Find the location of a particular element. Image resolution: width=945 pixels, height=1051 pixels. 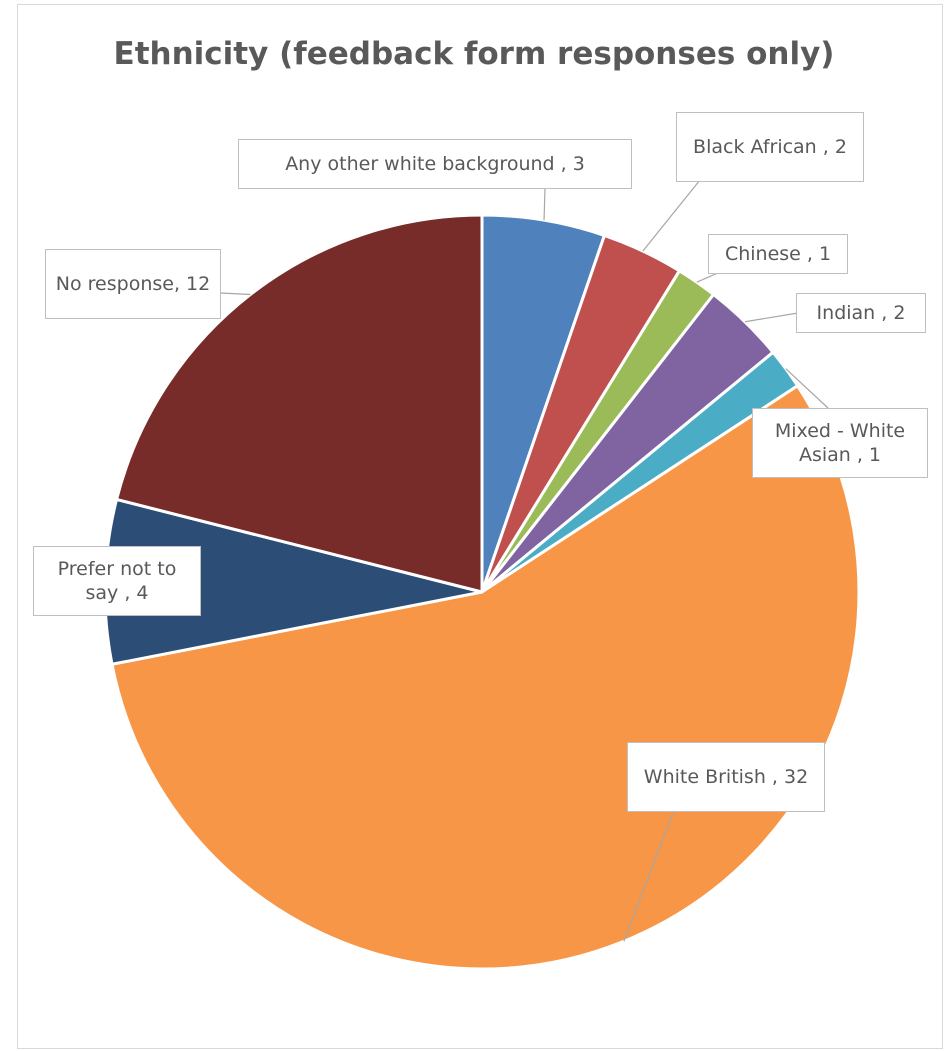

chart-title: Ethnicity (feedback form responses only) is located at coordinates (474, 54).